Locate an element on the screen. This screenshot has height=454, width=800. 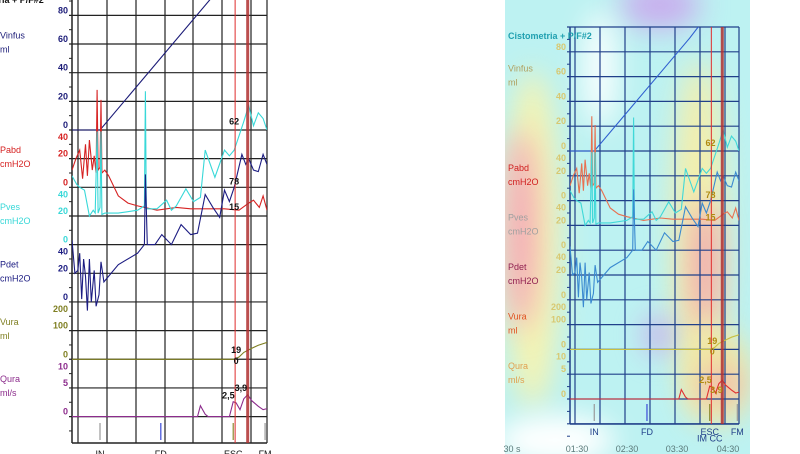
event-label: ESC is located at coordinates (233, 451).